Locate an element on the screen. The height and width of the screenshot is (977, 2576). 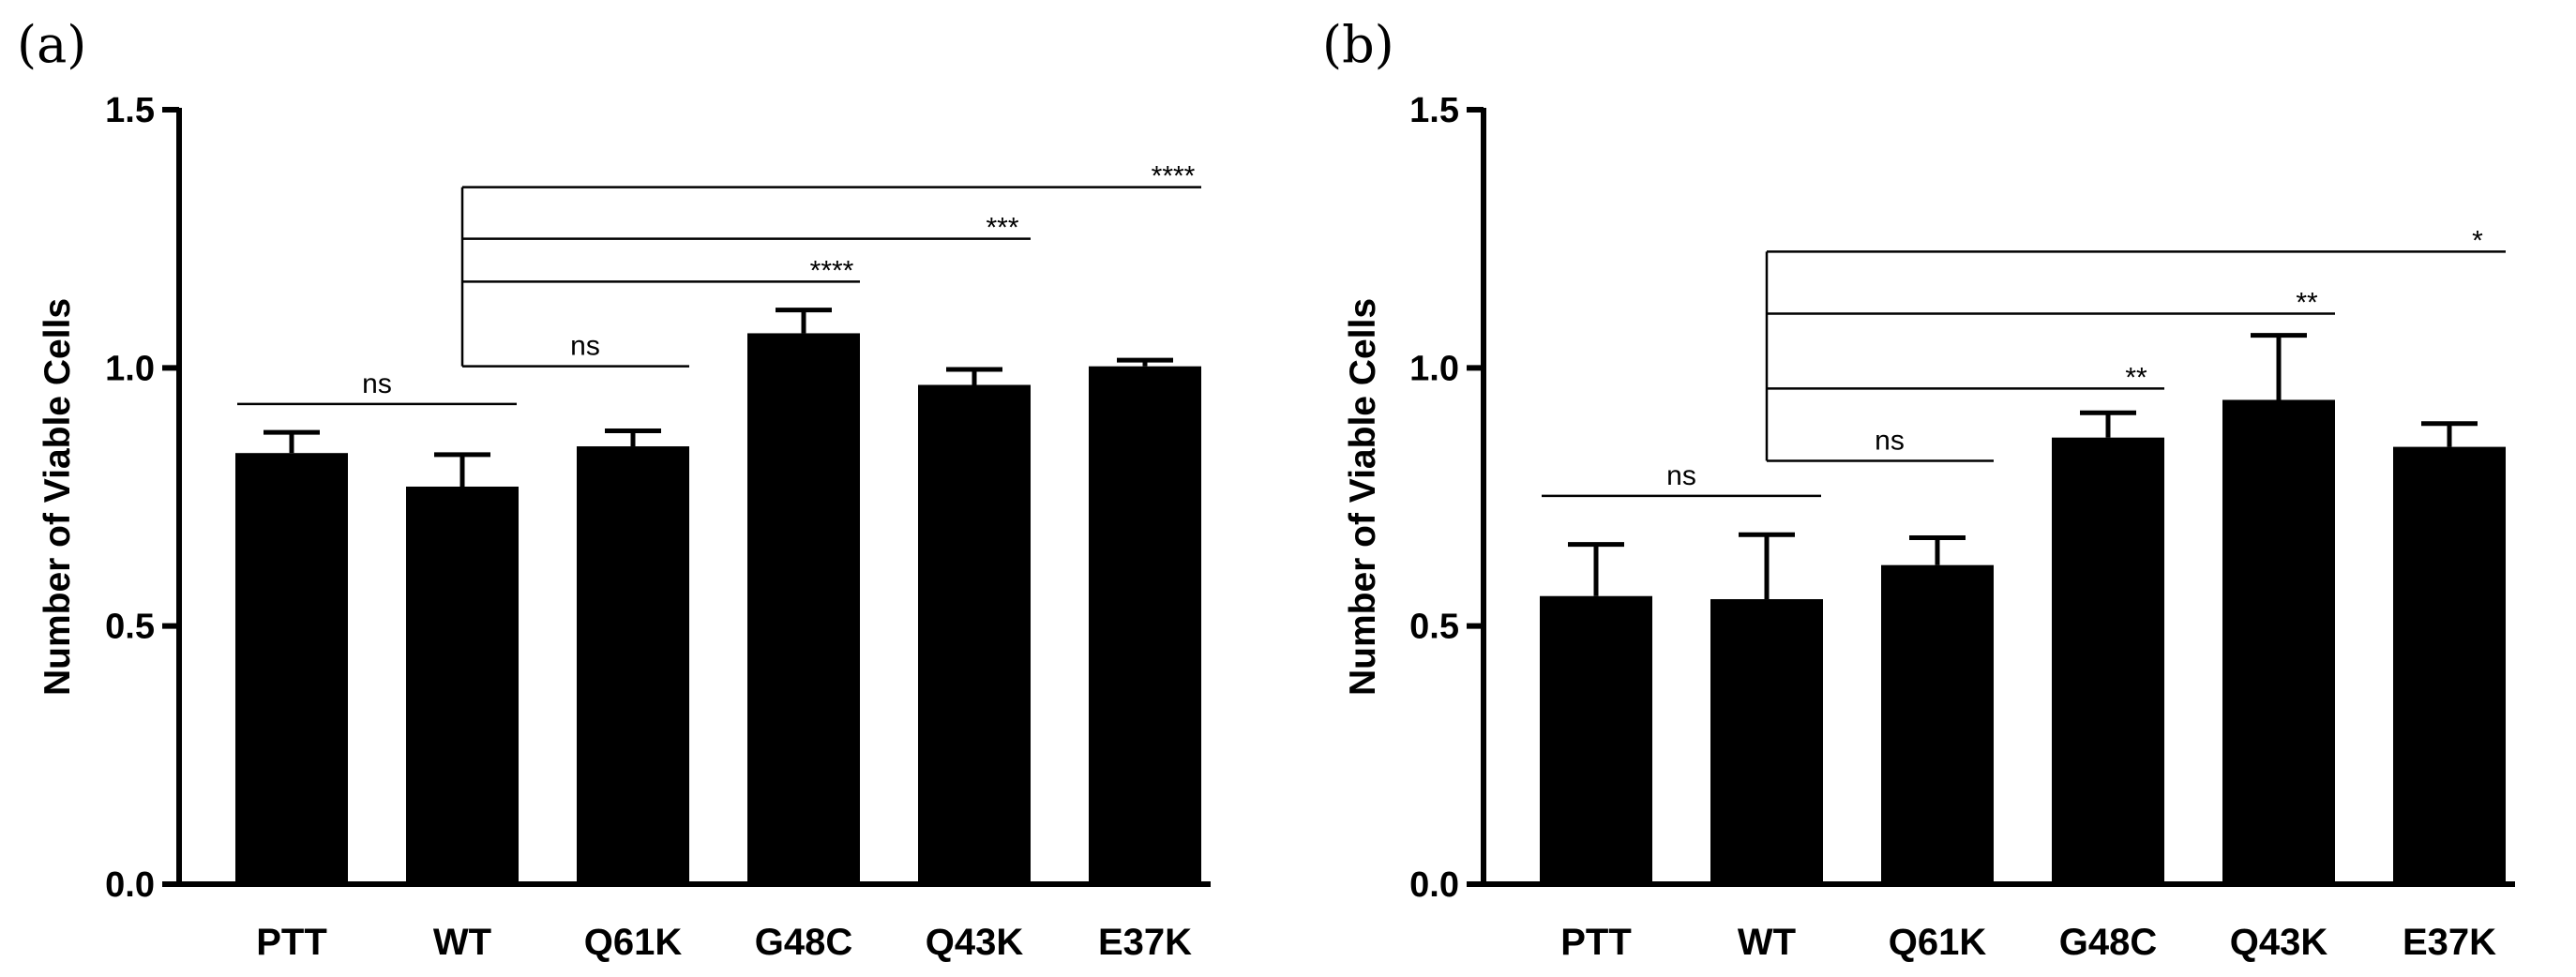
significance-label: *** is located at coordinates (1002, 229).